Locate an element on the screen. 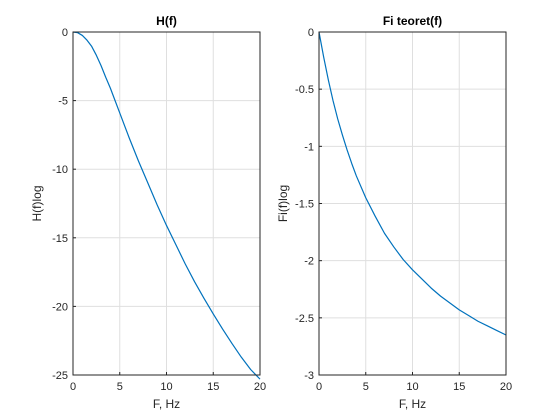  right-y-tick-label: -0.5 is located at coordinates (304, 90).